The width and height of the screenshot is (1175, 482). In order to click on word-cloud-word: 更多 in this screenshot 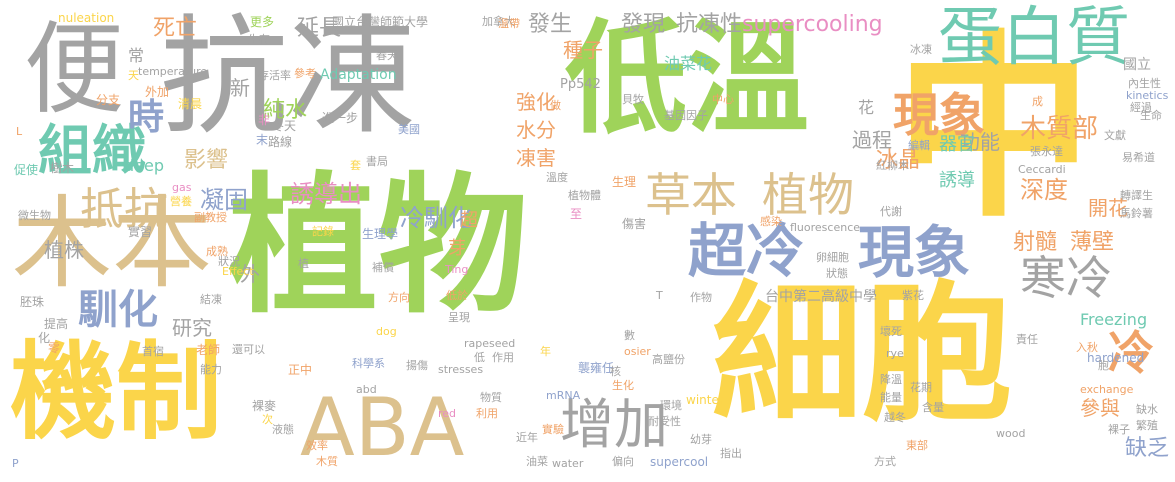, I will do `click(262, 22)`.